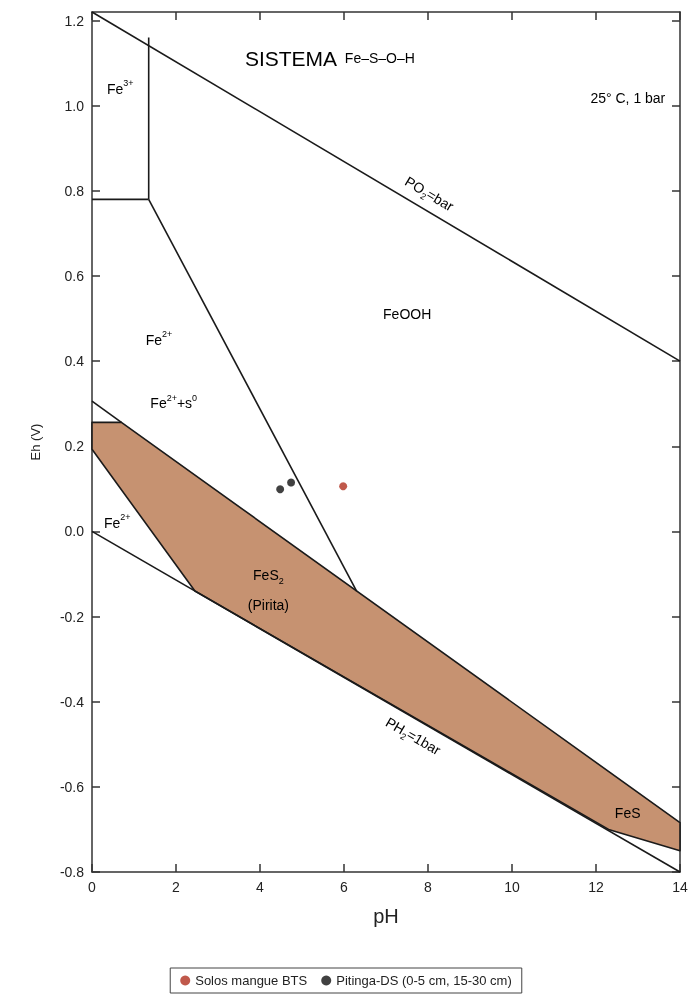  I want to click on x-tick-label: 12, so click(596, 887).